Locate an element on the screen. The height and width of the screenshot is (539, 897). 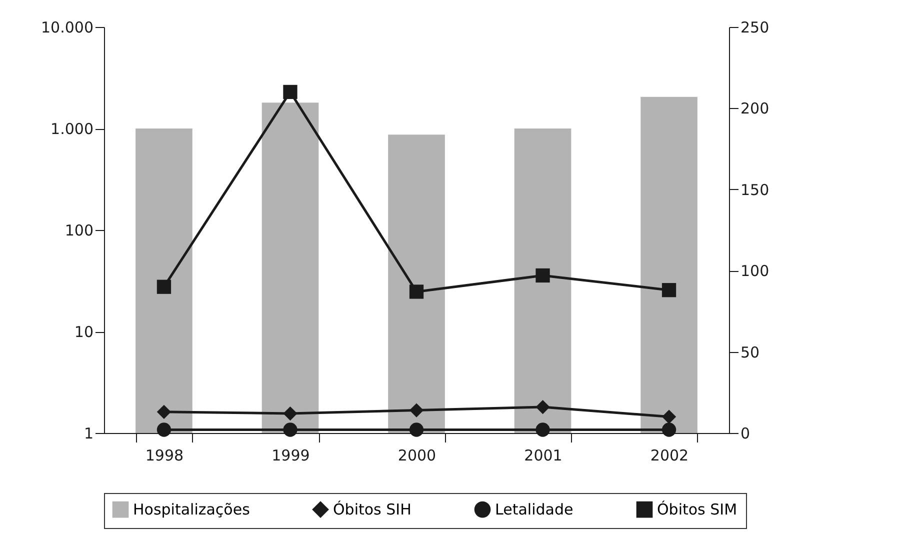
x-tick-label: 1998 is located at coordinates (164, 455).